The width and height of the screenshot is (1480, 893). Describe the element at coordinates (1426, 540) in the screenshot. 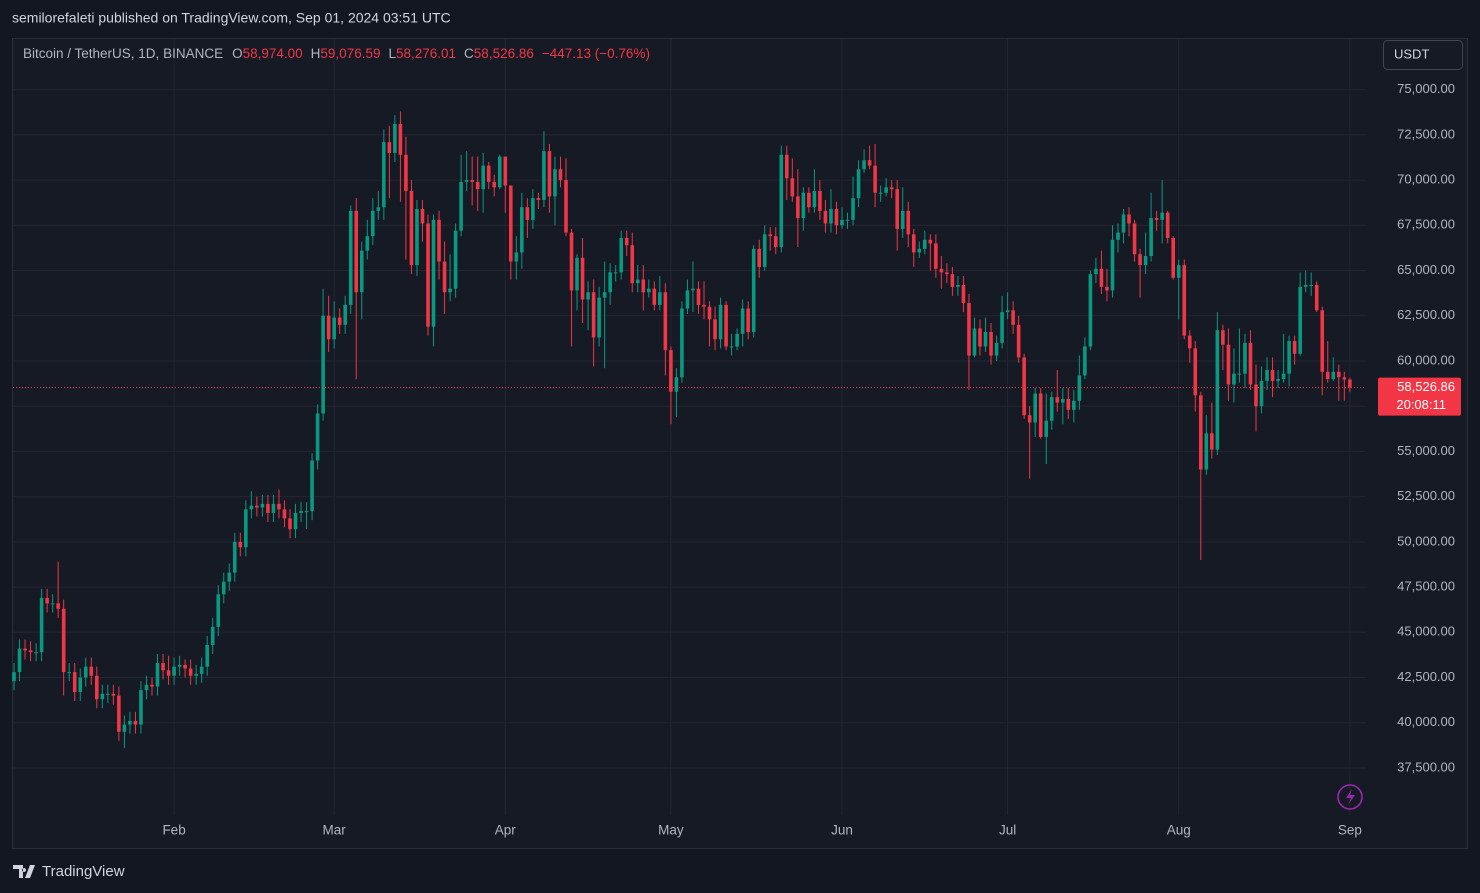

I see `y-tick-label: 50,000.00` at that location.